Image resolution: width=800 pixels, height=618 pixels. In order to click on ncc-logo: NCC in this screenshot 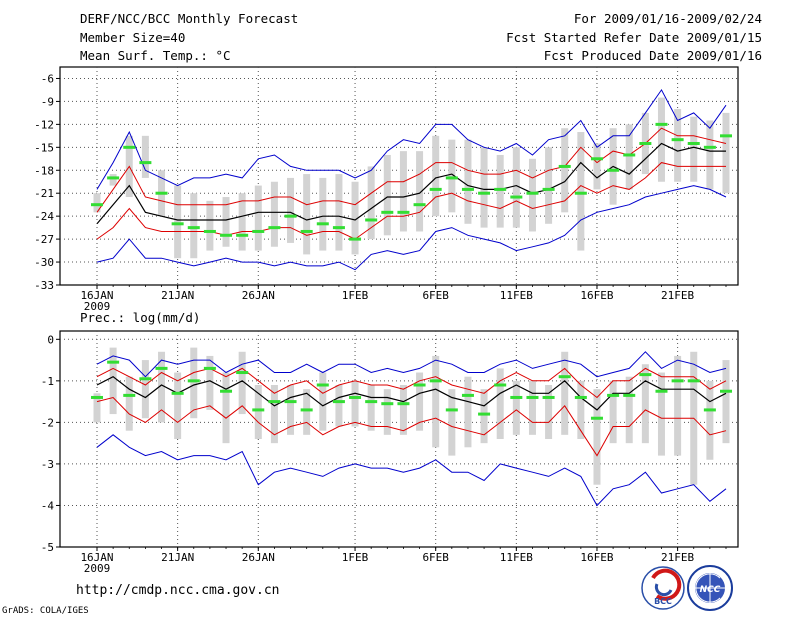, I will do `click(710, 588)`.